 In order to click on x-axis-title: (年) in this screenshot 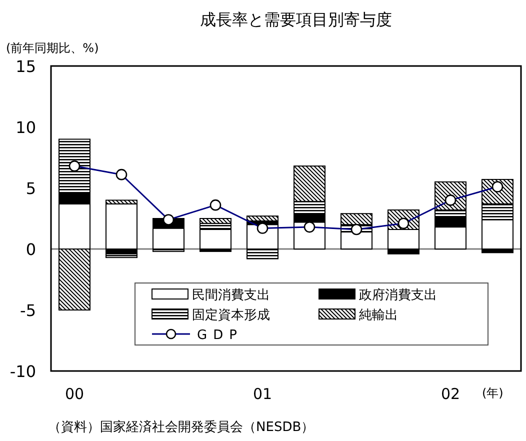, I will do `click(493, 393)`.